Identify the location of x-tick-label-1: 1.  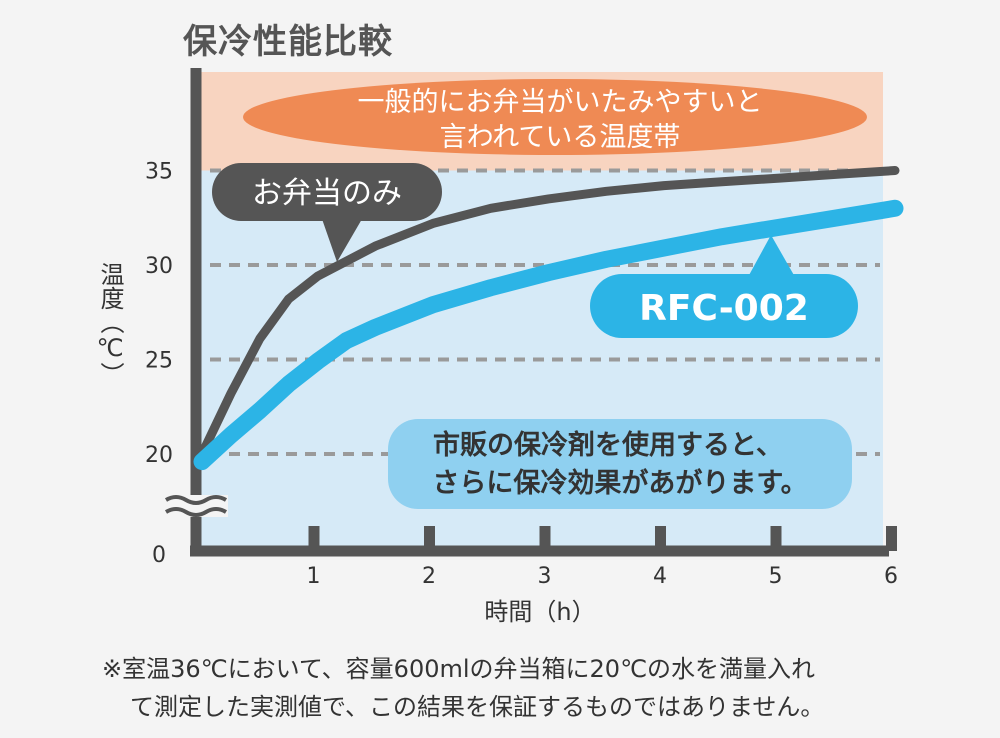
(314, 576).